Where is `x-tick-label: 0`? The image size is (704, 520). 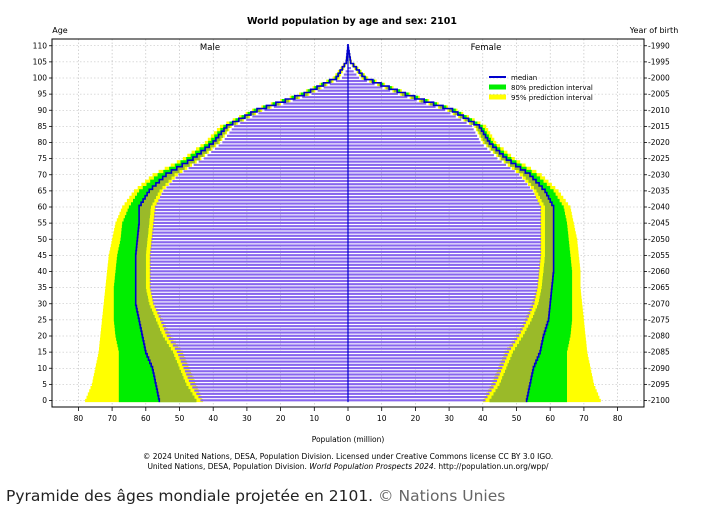
x-tick-label: 0 is located at coordinates (348, 418).